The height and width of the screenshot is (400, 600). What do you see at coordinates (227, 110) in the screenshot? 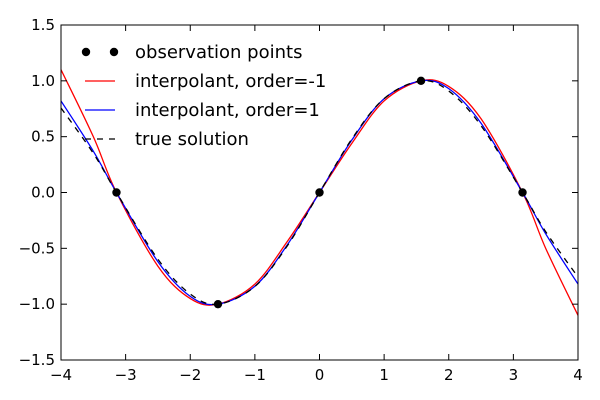
I see `legend-label-2: interpolant, order=1` at bounding box center [227, 110].